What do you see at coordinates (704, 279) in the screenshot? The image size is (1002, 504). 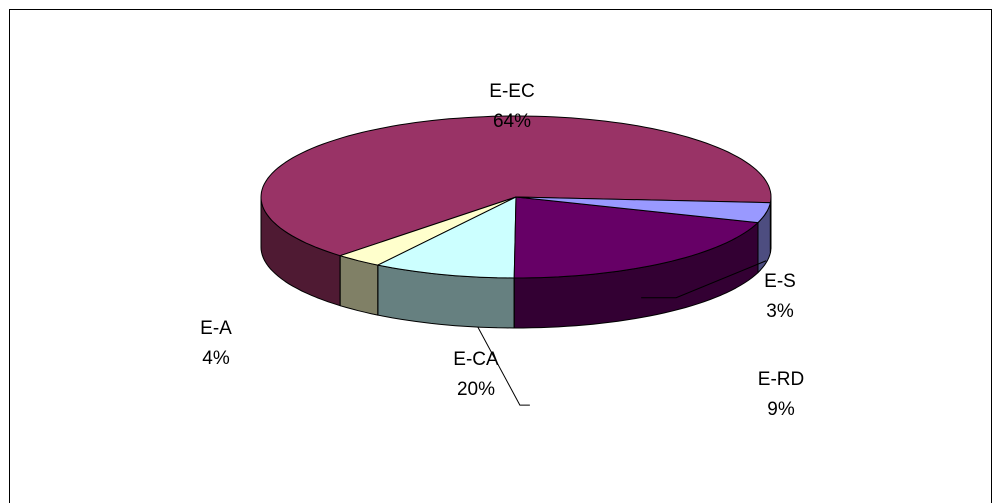 I see `leader-line-e-a` at bounding box center [704, 279].